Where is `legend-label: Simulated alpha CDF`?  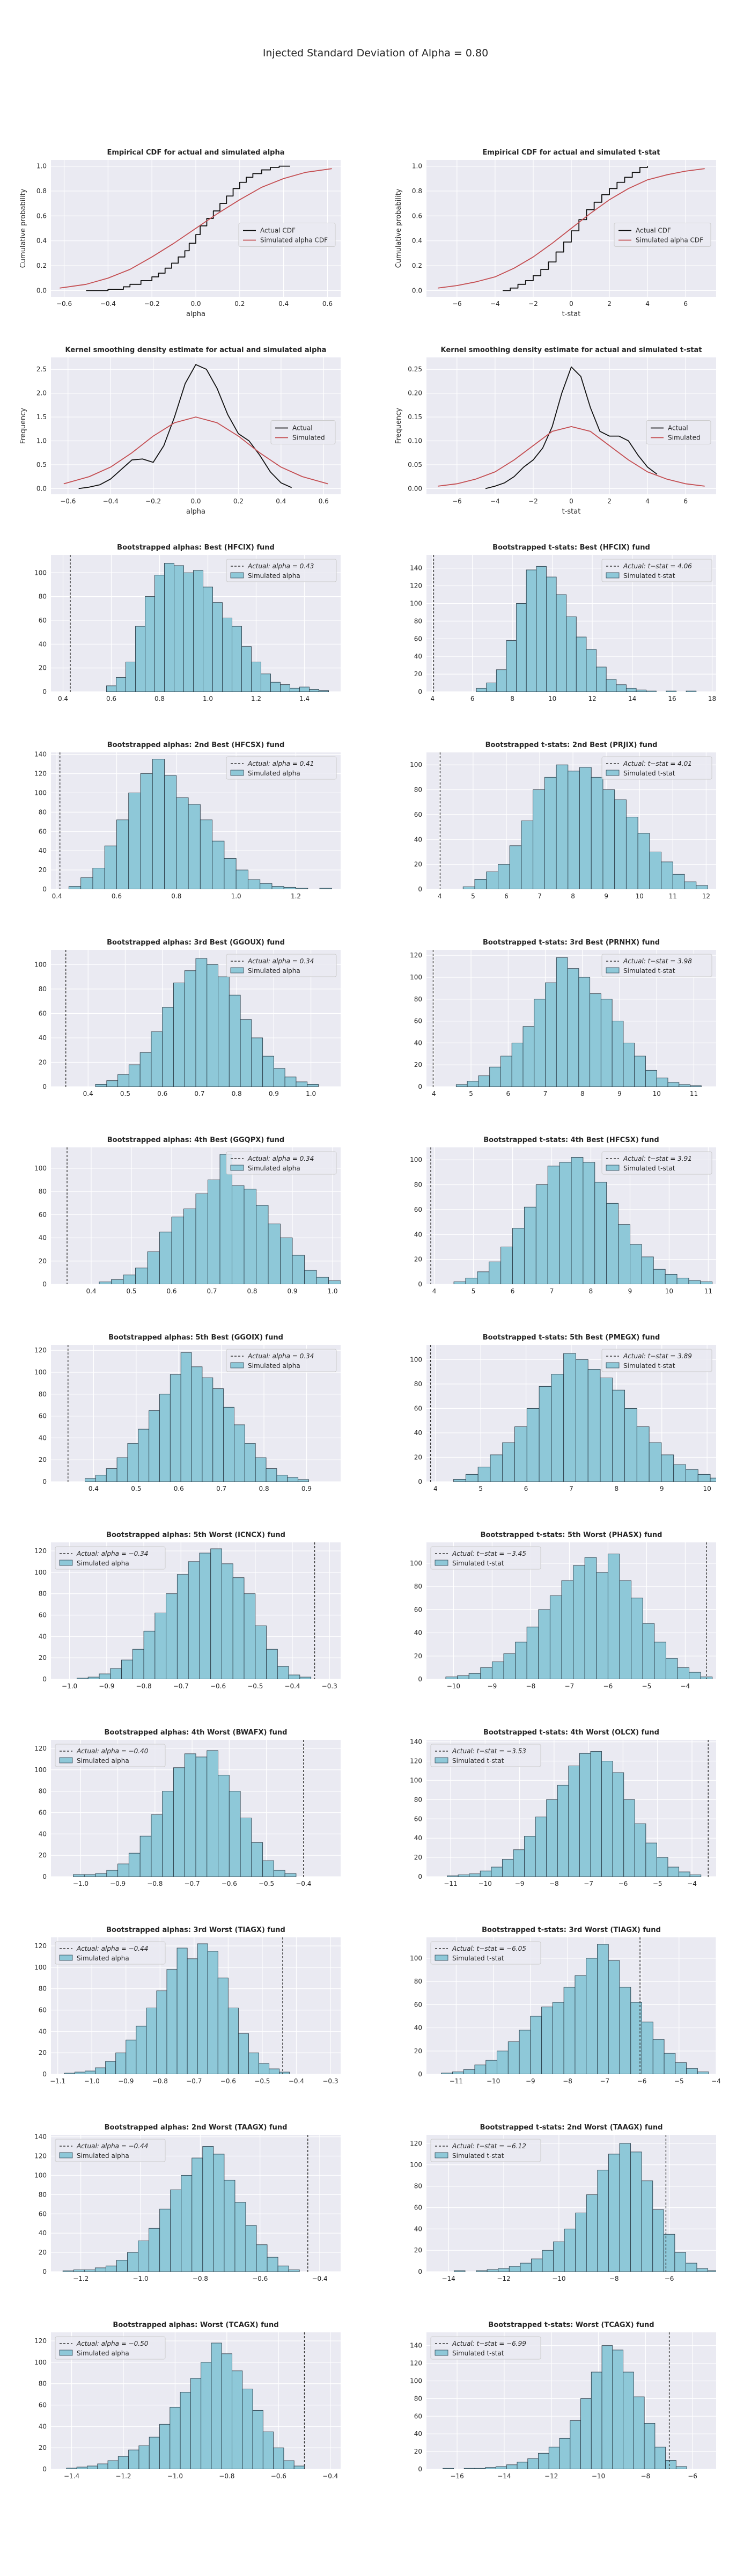
legend-label: Simulated alpha CDF is located at coordinates (294, 240).